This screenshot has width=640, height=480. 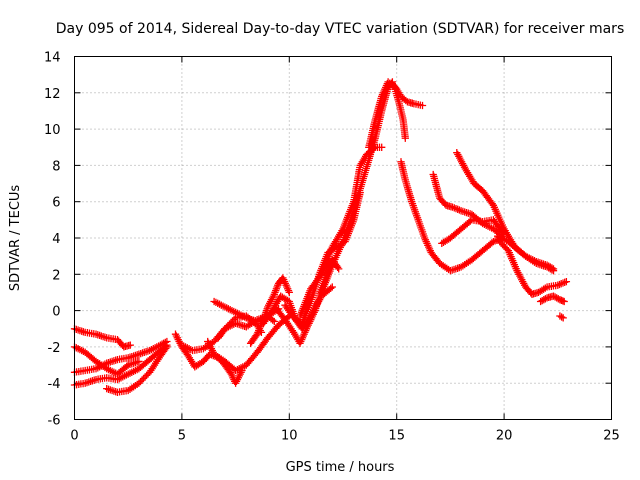 I want to click on x-tick-label: 15, so click(x=396, y=436).